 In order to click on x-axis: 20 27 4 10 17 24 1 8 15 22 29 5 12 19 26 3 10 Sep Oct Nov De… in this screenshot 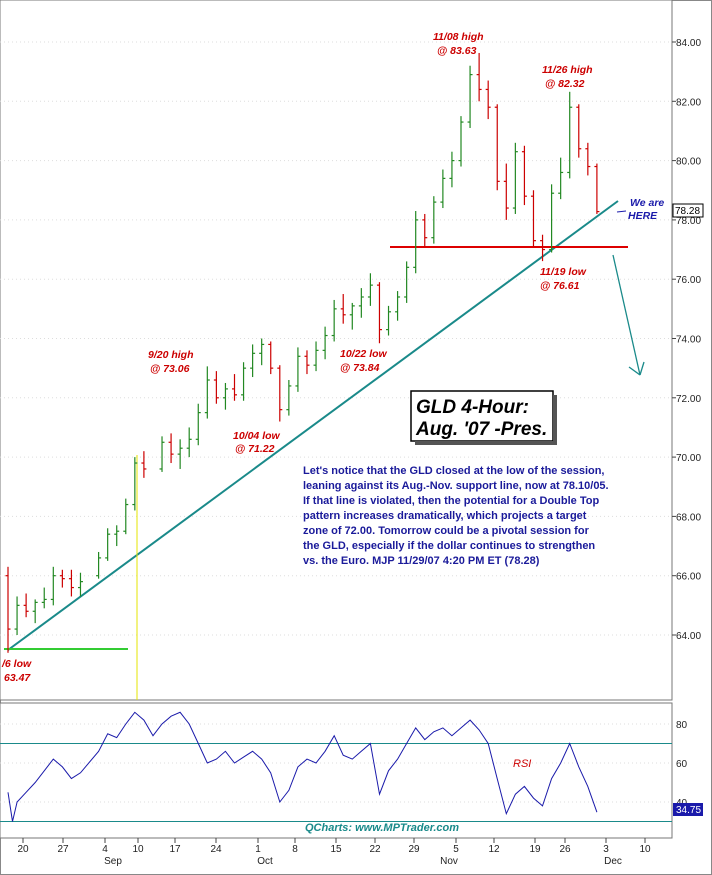, I will do `click(334, 852)`.